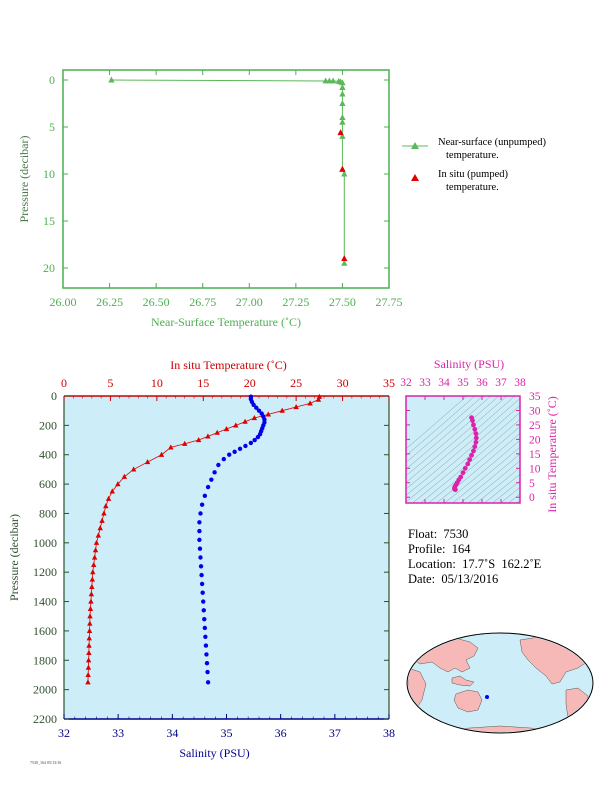 The width and height of the screenshot is (612, 792). What do you see at coordinates (45, 602) in the screenshot?
I see `profile-y-tick-label: 1400` at bounding box center [45, 602].